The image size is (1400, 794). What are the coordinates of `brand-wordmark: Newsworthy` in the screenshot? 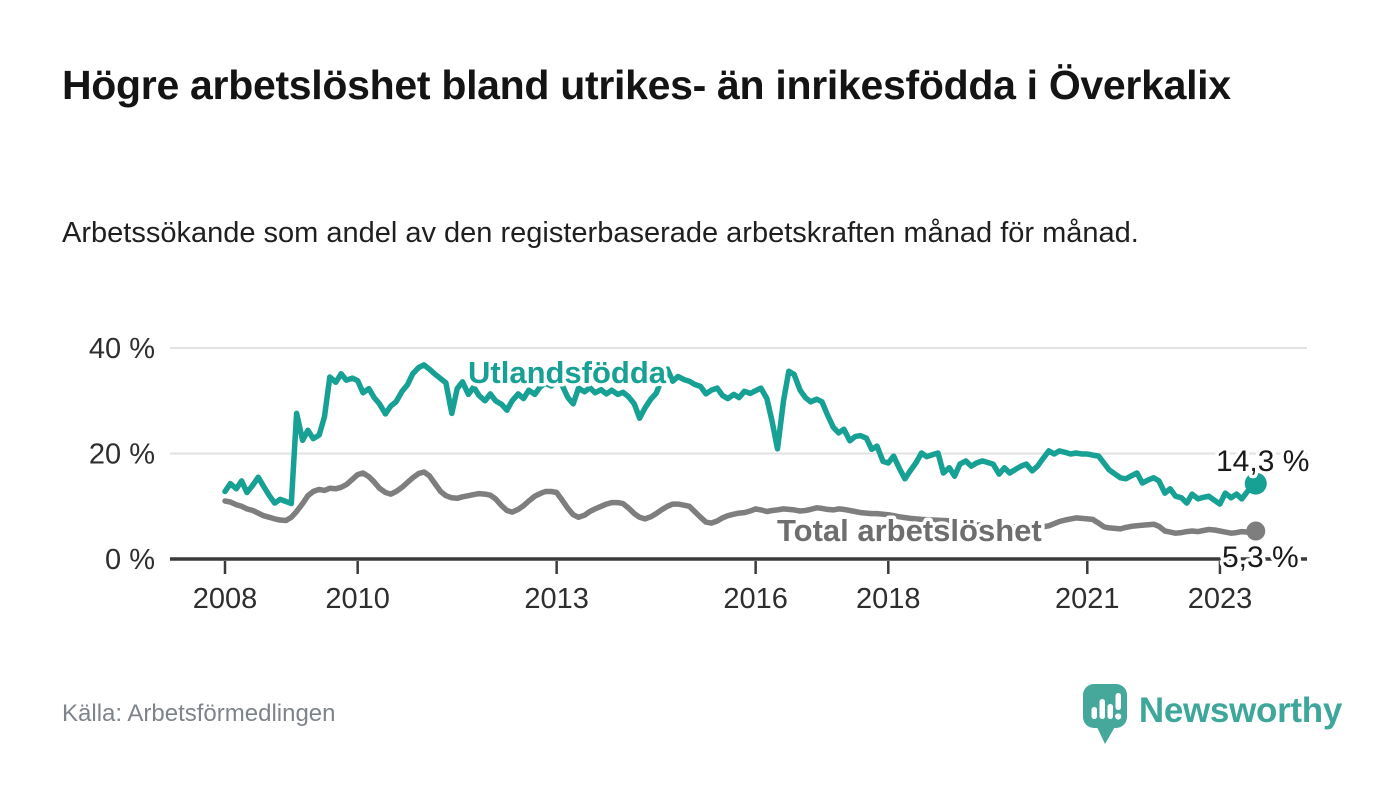 It's located at (1240, 710).